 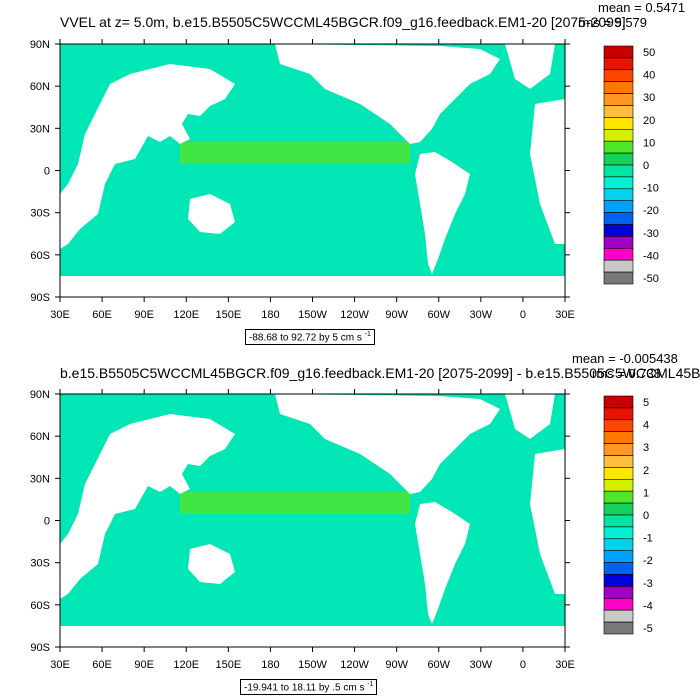 I want to click on lat-label: 90S, so click(x=40, y=648).